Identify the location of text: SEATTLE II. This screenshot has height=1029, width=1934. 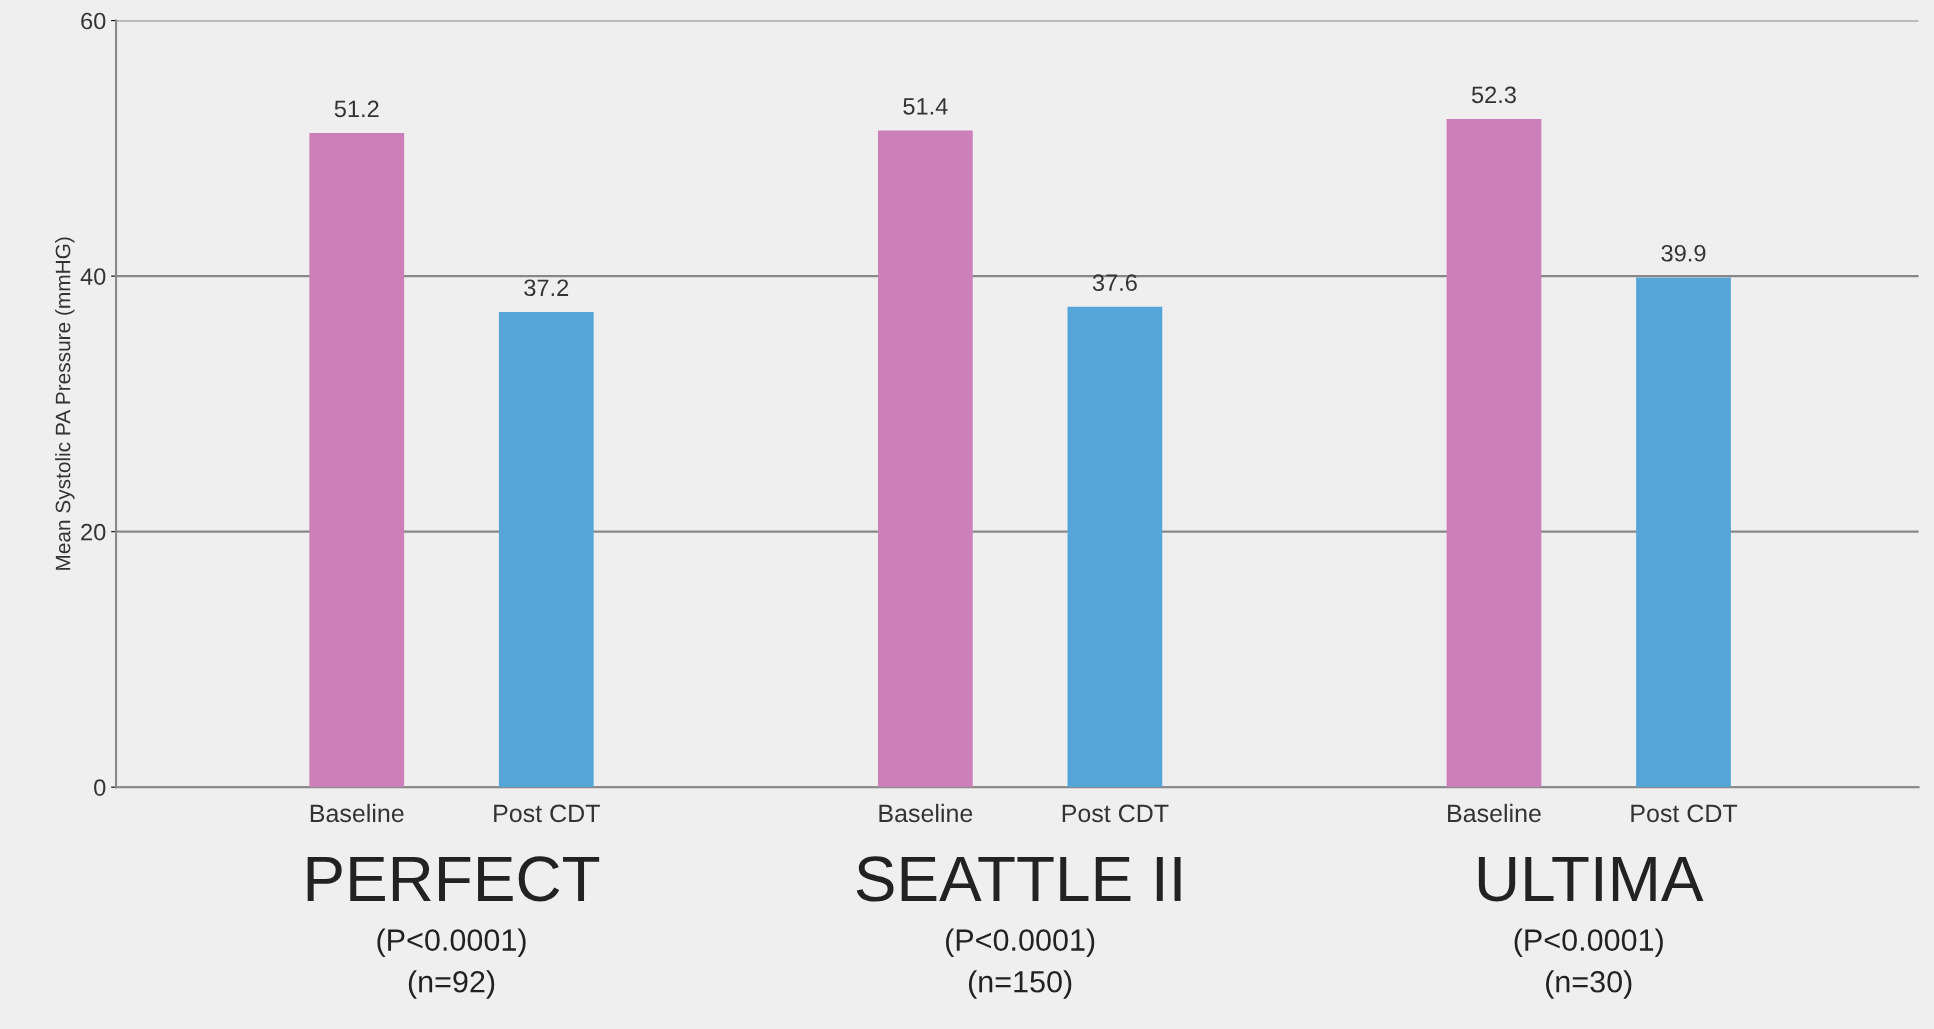
(1018, 879).